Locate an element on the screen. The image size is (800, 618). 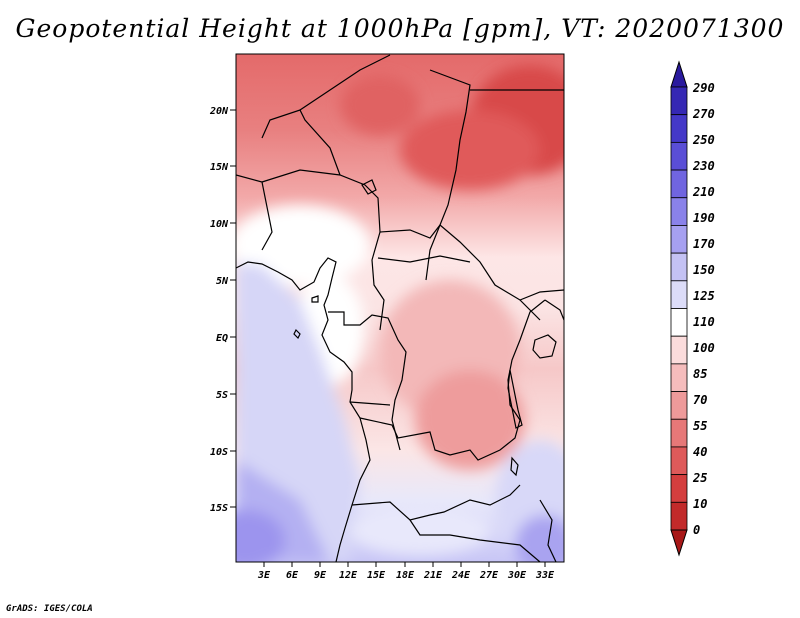
lon-axis: 3E 6E 9E 12E 15E 18E 21E 24E 27E 30E 33E is located at coordinates (406, 571).